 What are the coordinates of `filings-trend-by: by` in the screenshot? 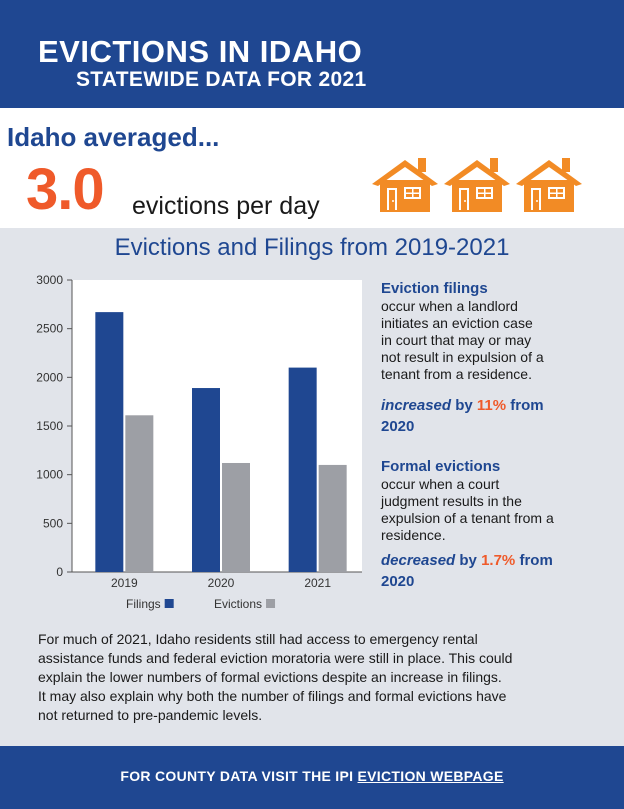 It's located at (464, 405).